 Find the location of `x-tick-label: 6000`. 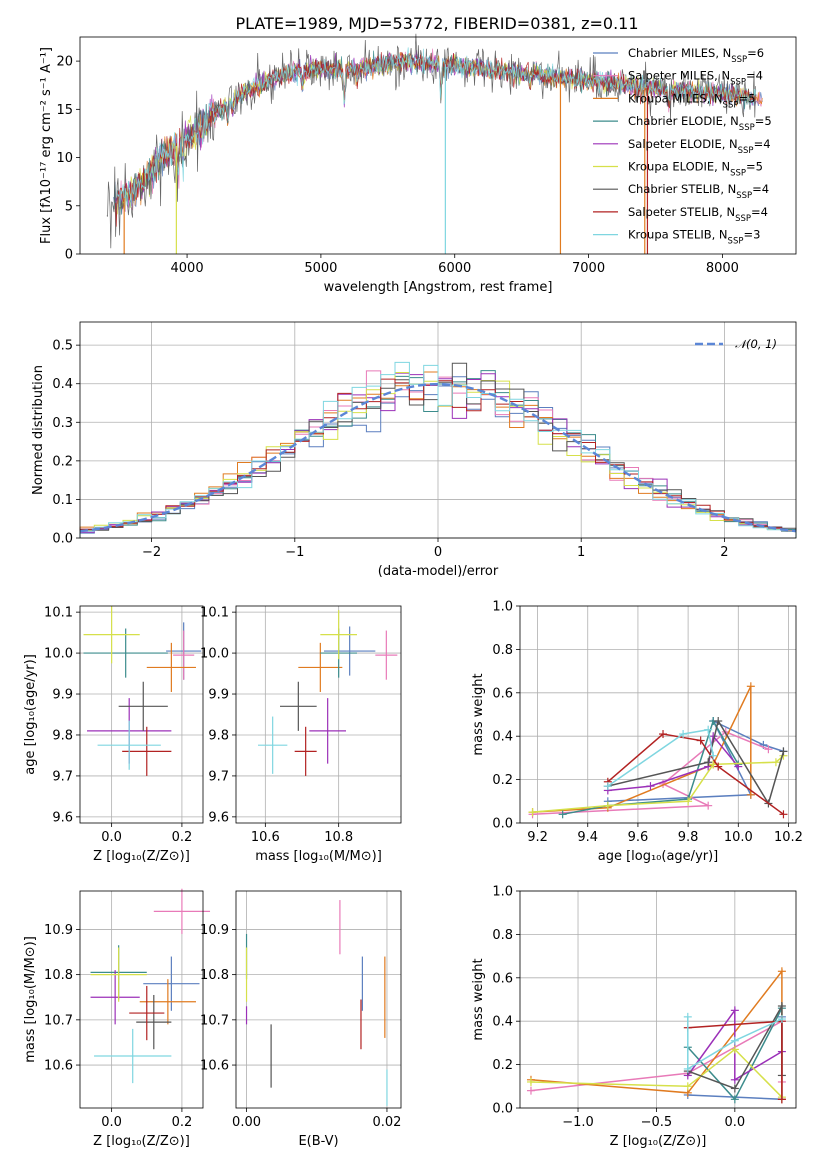

x-tick-label: 6000 is located at coordinates (454, 268).